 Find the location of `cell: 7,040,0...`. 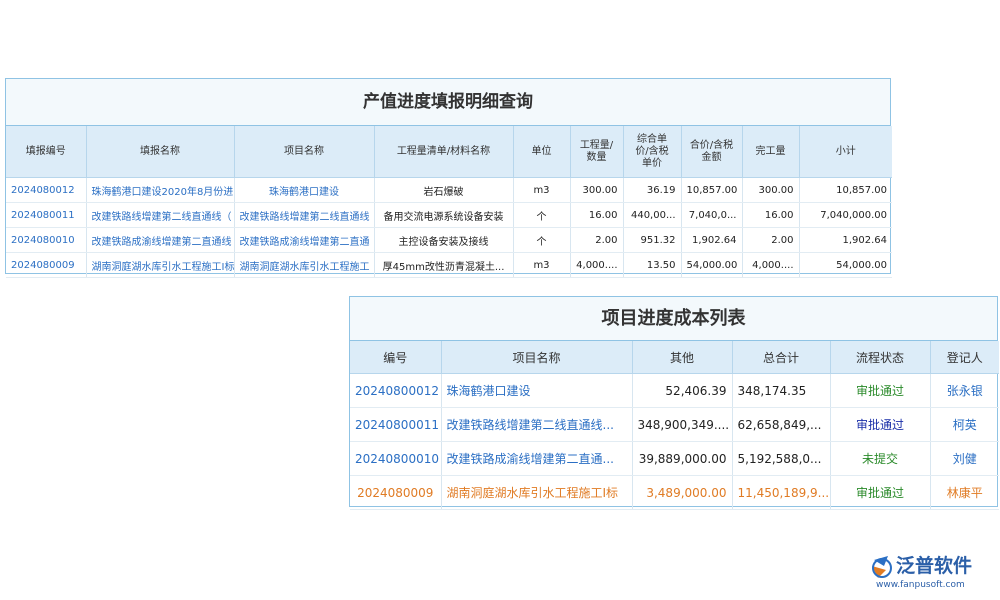

cell: 7,040,0... is located at coordinates (712, 215).